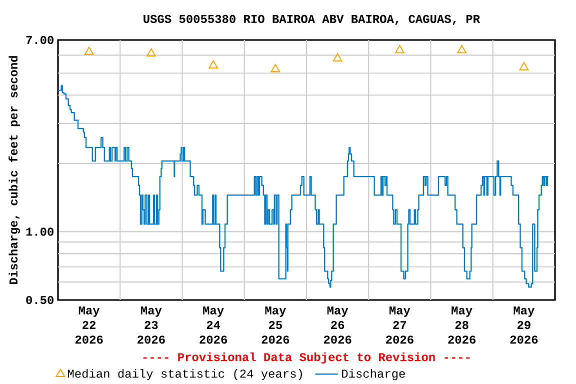 The height and width of the screenshot is (384, 576). Describe the element at coordinates (151, 325) in the screenshot. I see `x-tick-label: May 23 2026` at that location.